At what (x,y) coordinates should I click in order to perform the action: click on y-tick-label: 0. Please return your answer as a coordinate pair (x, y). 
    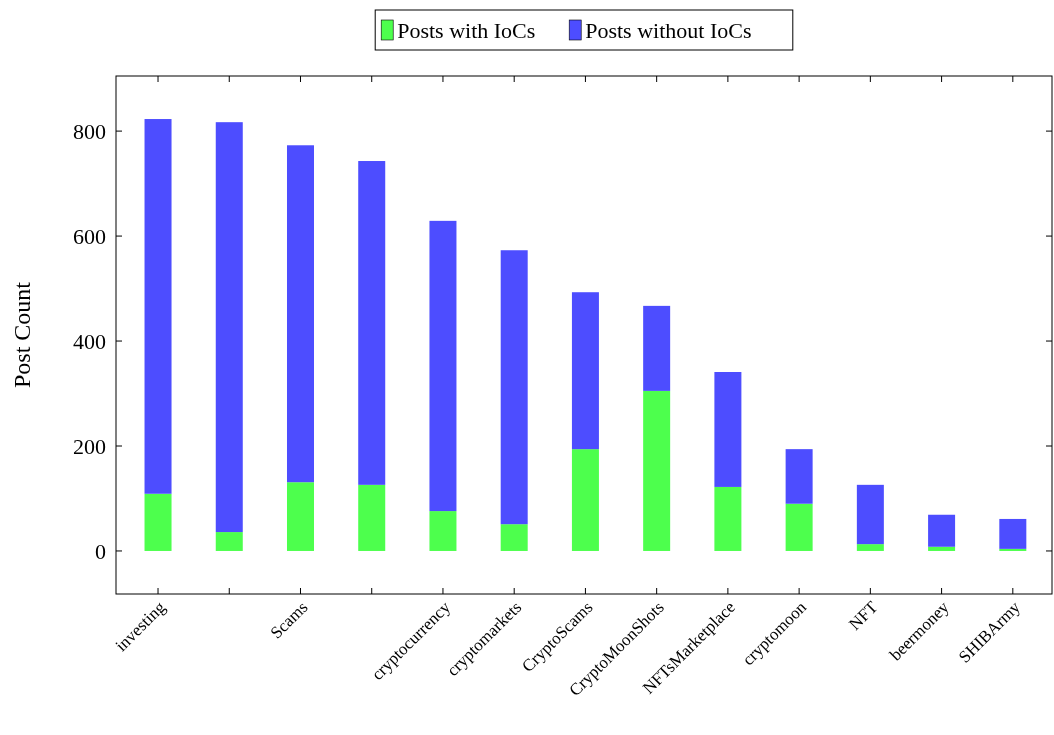
    Looking at the image, I should click on (100, 551).